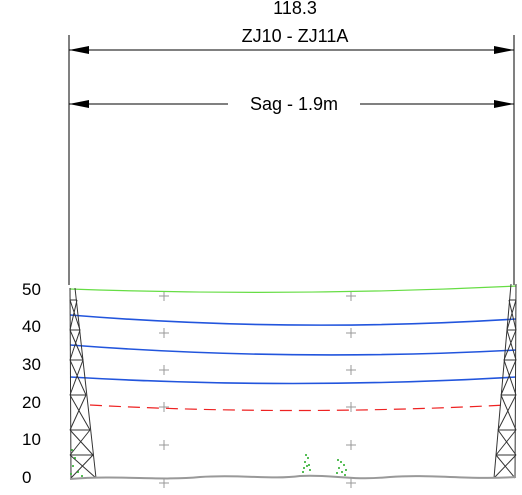 The image size is (522, 495). I want to click on ground-wire, so click(293, 289).